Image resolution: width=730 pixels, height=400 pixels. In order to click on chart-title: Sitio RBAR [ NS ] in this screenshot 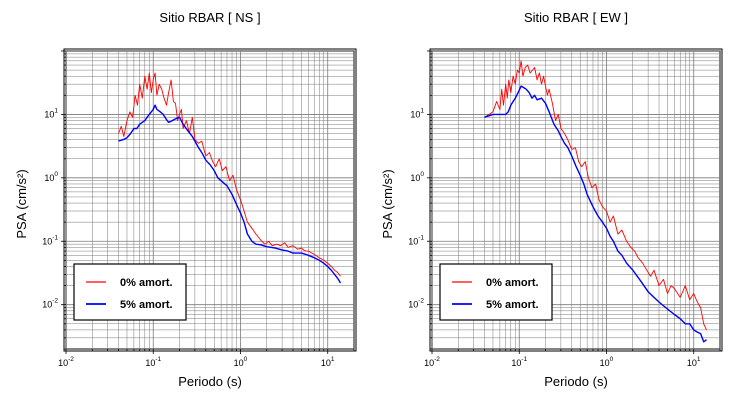, I will do `click(209, 17)`.